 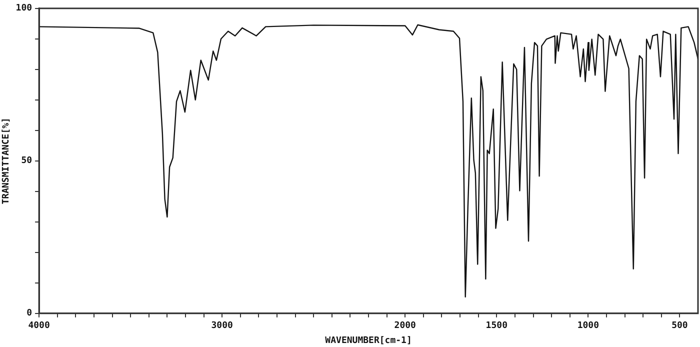 What do you see at coordinates (368, 341) in the screenshot?
I see `x-axis-title: WAVENUMBER[cm-1]` at bounding box center [368, 341].